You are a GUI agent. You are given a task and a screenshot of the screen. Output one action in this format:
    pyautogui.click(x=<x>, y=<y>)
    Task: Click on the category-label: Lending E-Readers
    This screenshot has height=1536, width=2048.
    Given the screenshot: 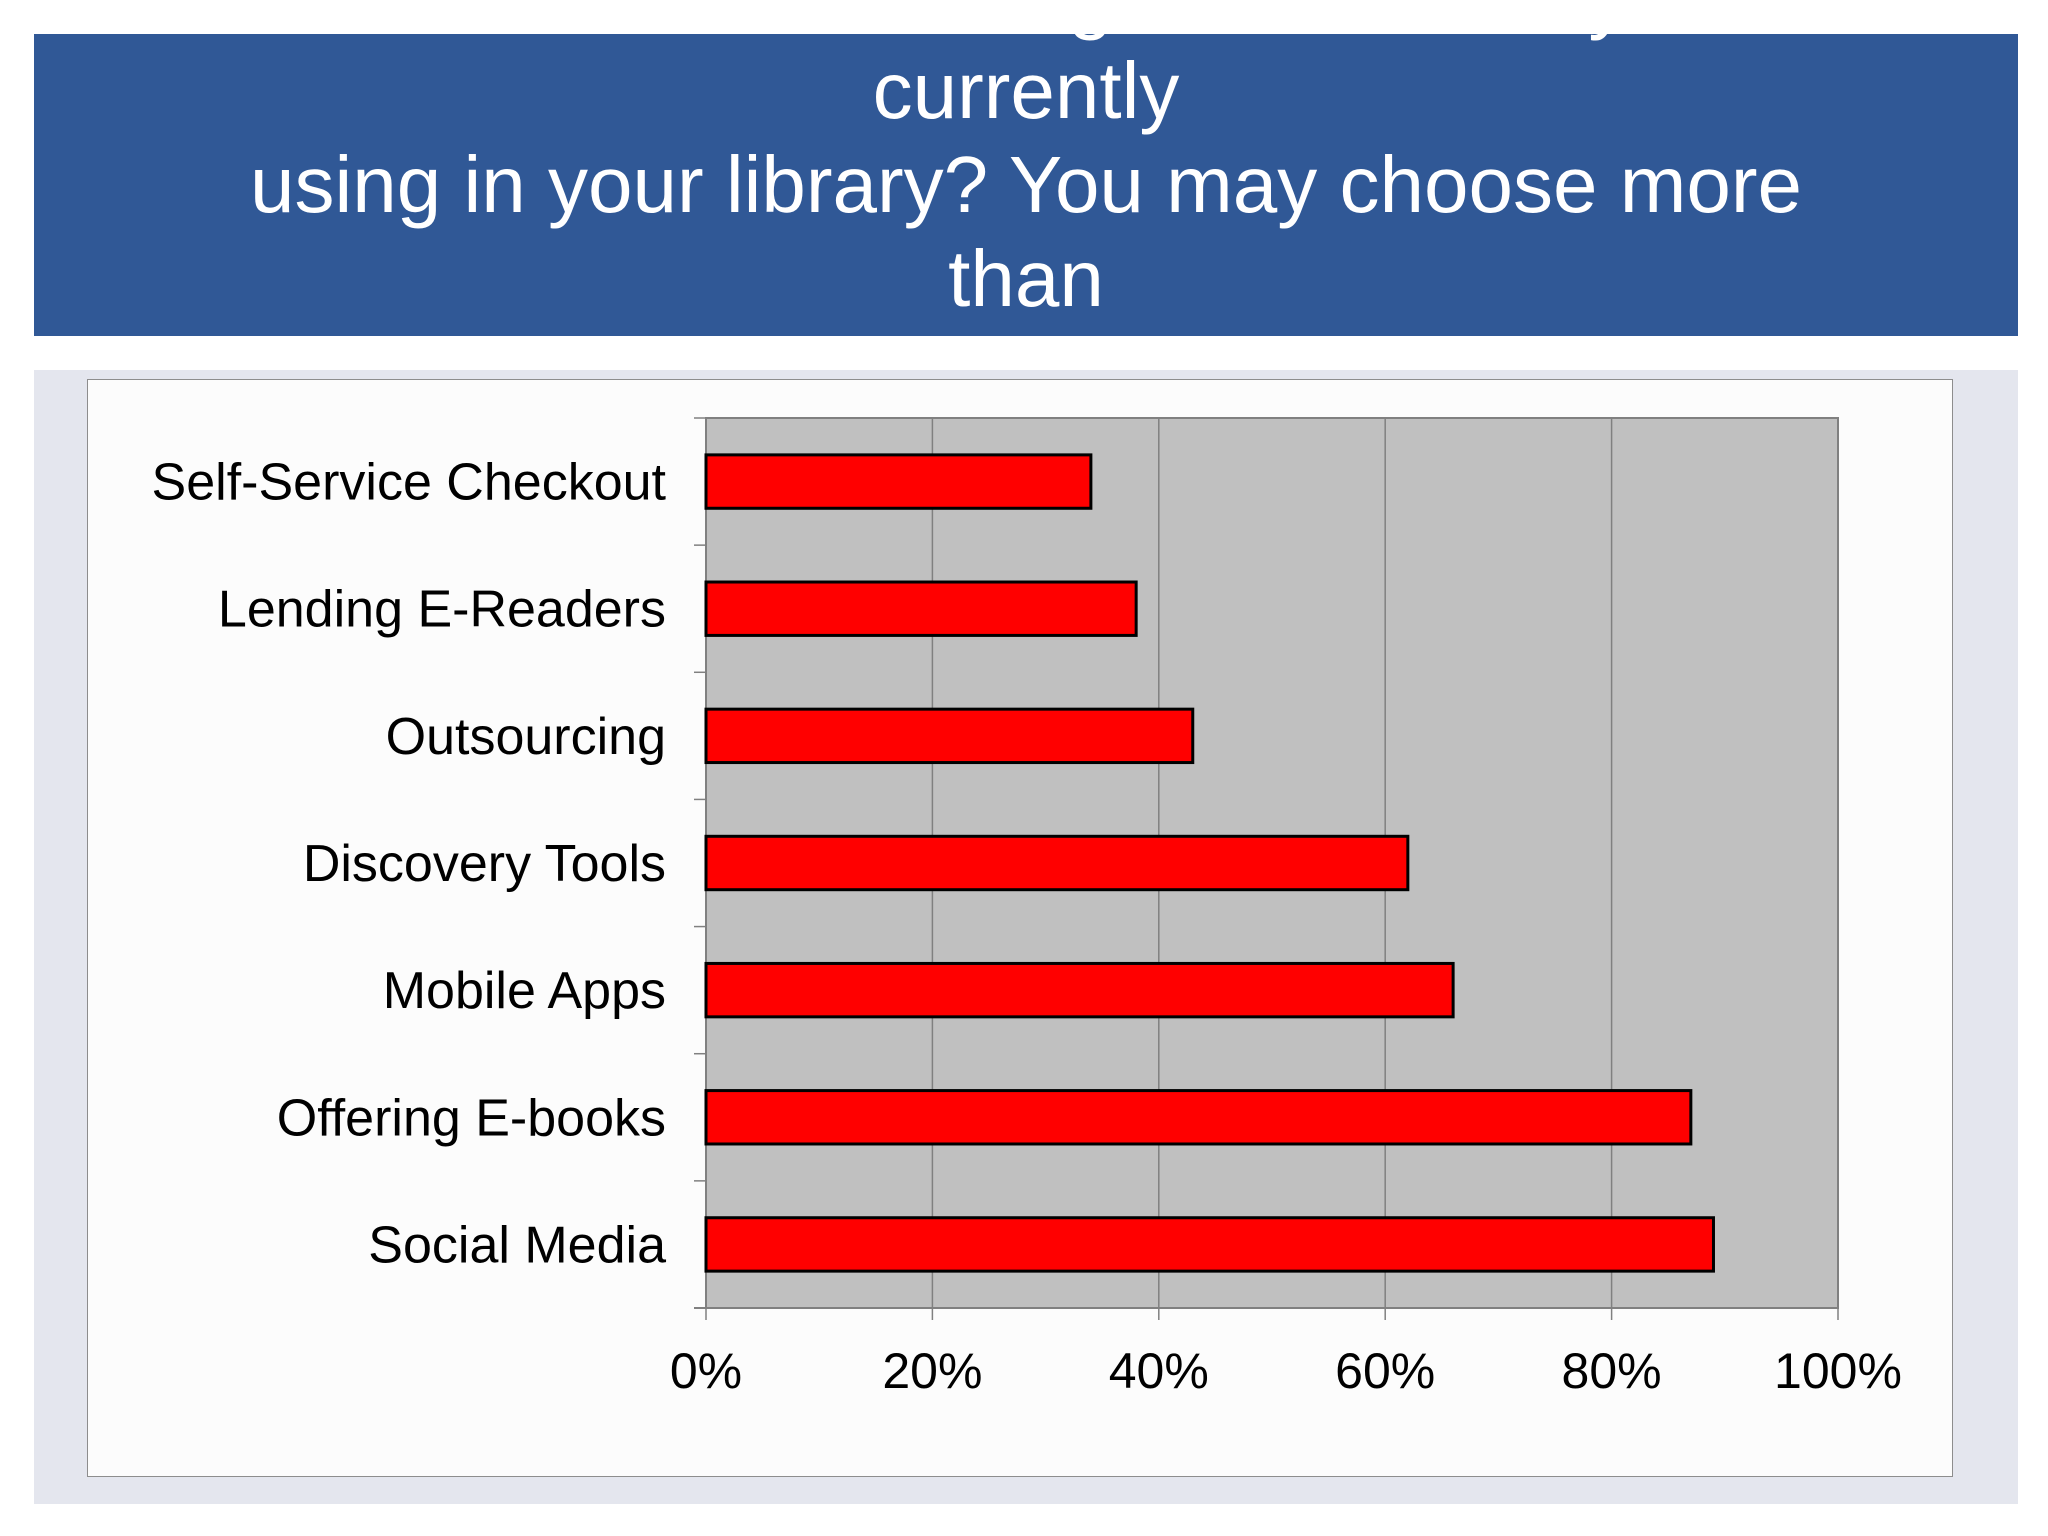 What is the action you would take?
    pyautogui.click(x=442, y=610)
    